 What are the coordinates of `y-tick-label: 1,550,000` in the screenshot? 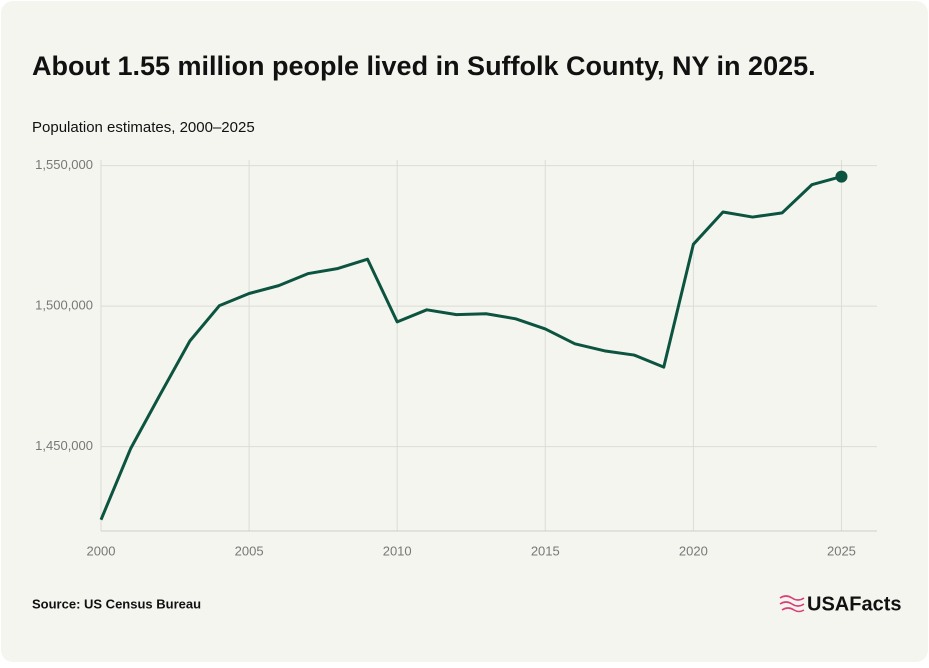 It's located at (64, 164).